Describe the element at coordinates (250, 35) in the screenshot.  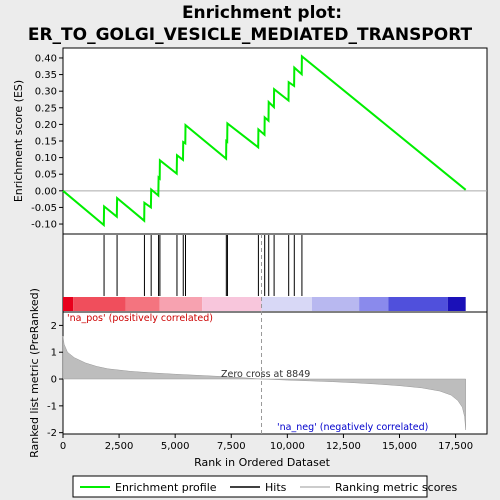
I see `title-line-2: ER_TO_GOLGI_VESICLE_MEDIATED_TRANSPORT` at that location.